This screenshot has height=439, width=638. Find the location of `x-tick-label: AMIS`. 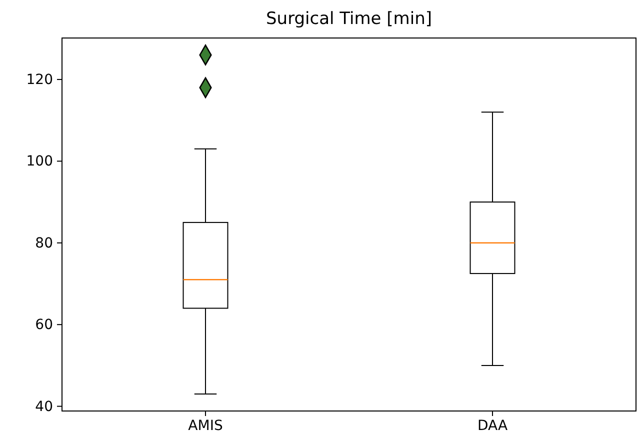

x-tick-label: AMIS is located at coordinates (205, 426).